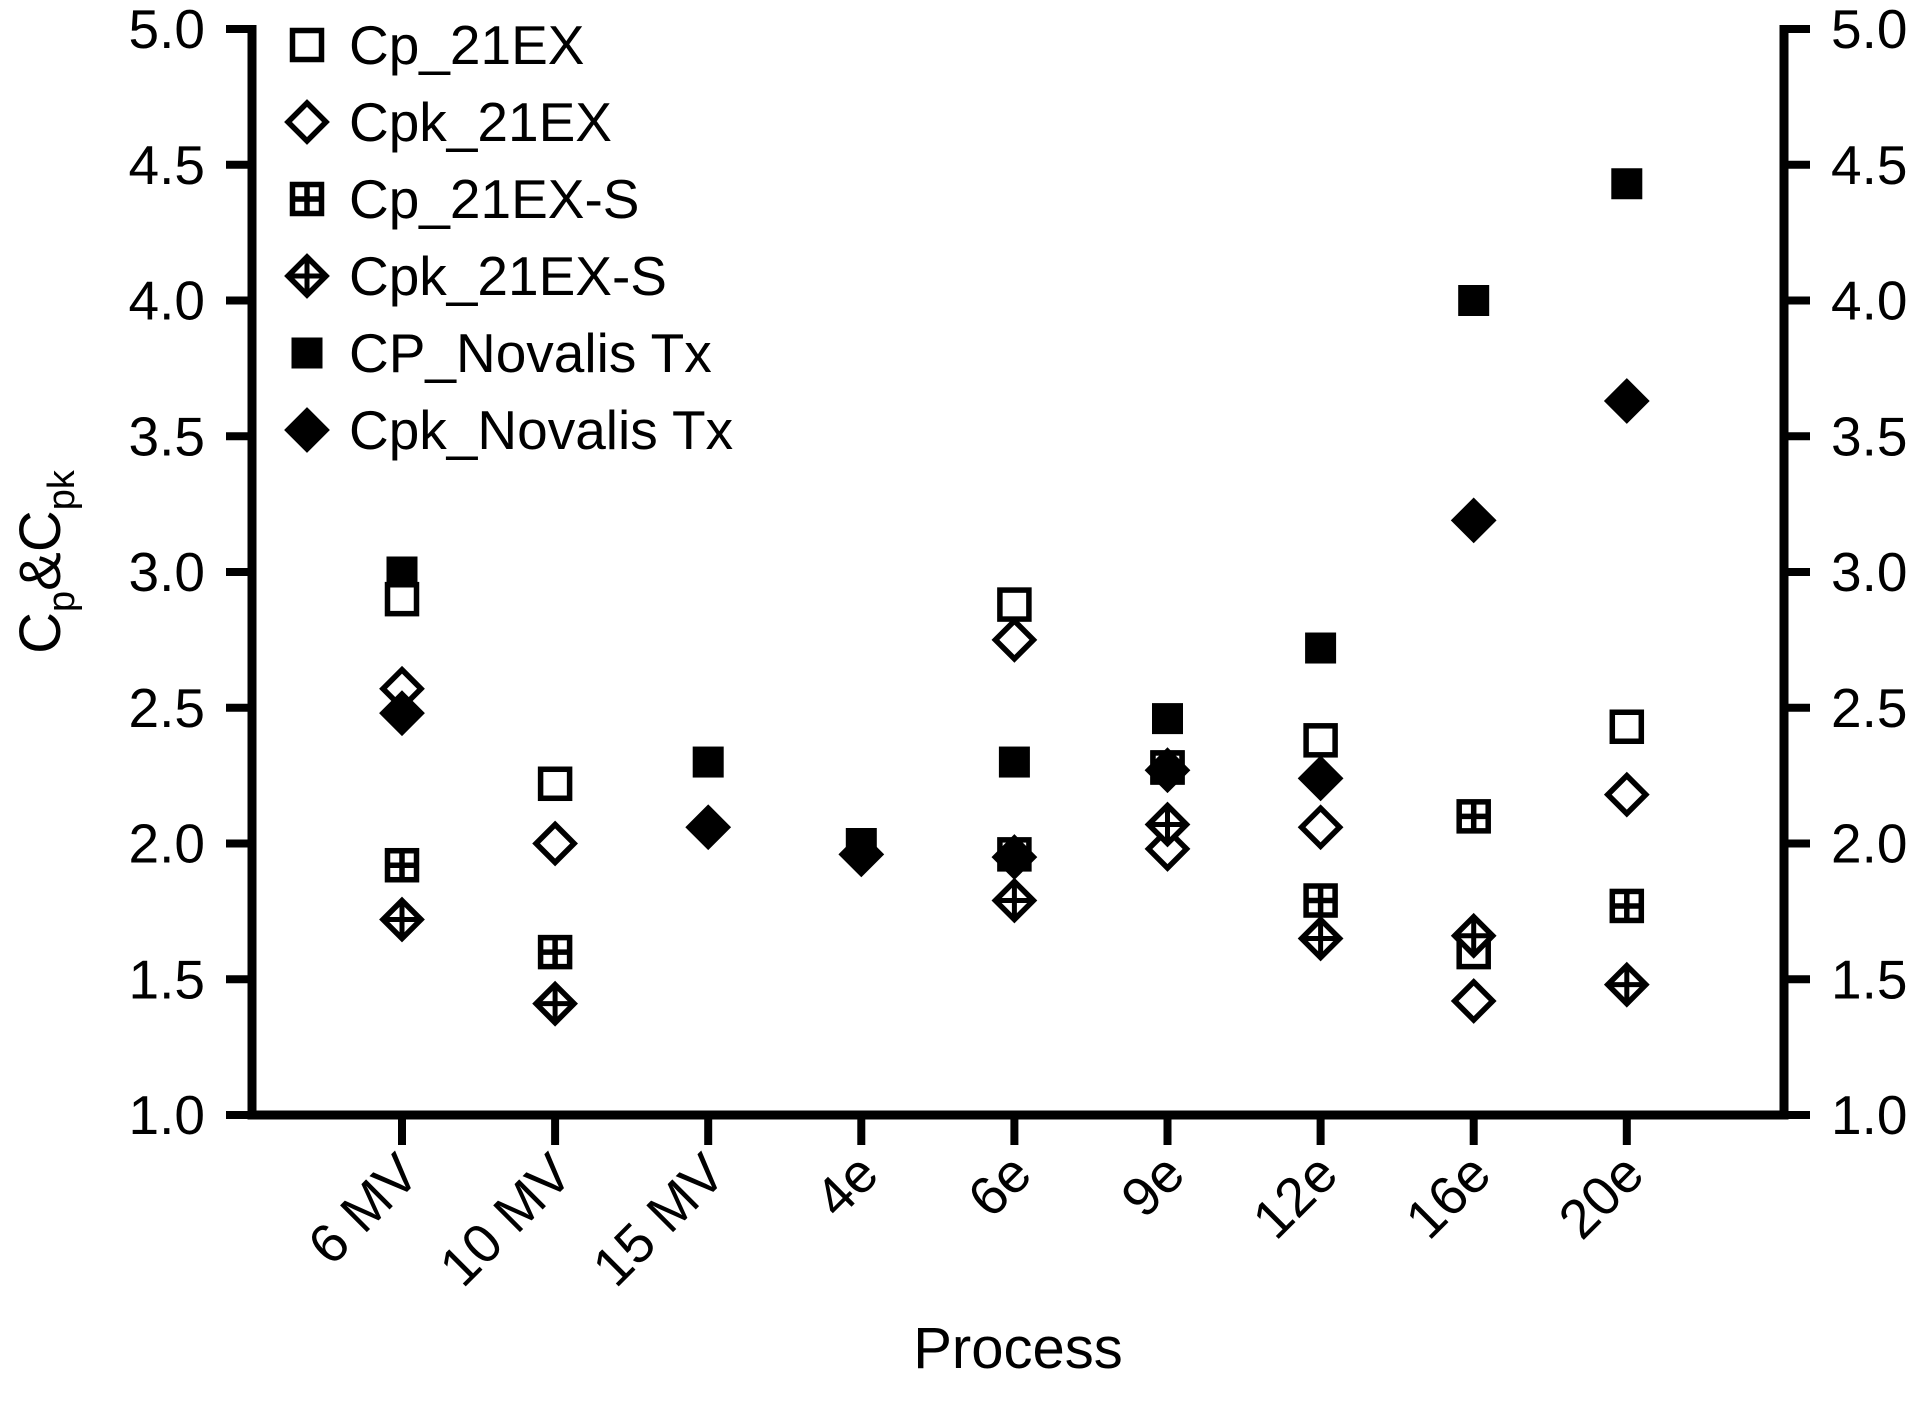  What do you see at coordinates (167, 708) in the screenshot?
I see `y-tick-label-left: 2.5` at bounding box center [167, 708].